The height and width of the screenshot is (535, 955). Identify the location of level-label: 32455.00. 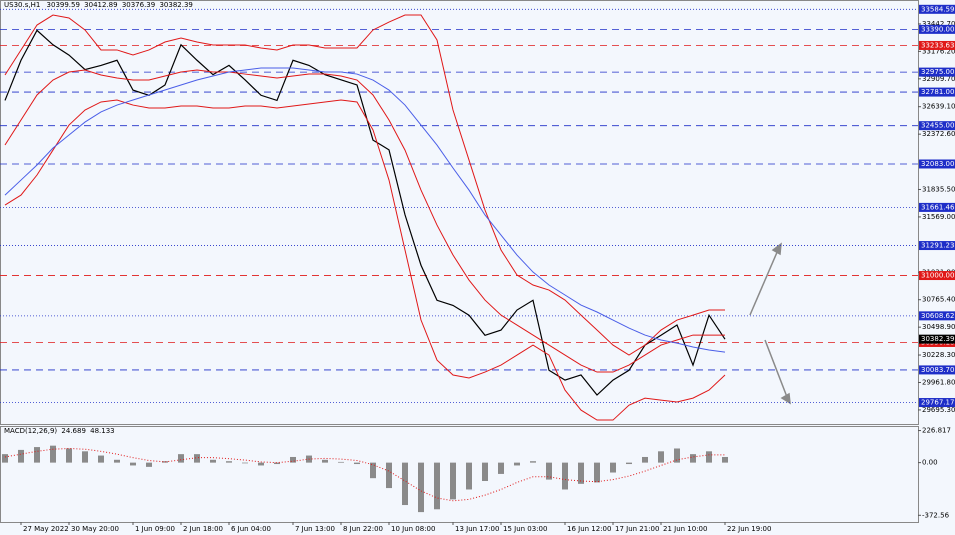
(937, 126).